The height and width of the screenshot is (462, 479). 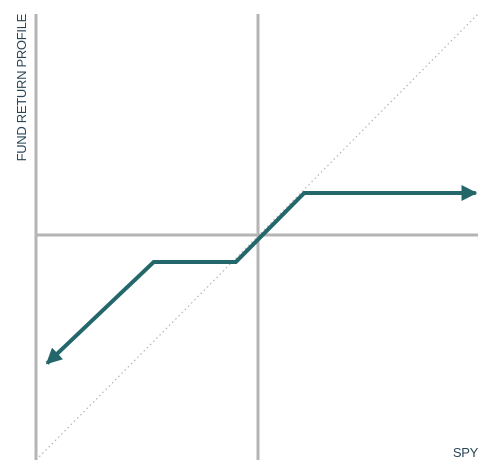 What do you see at coordinates (21, 87) in the screenshot?
I see `y-axis-title: FUND RETURN PROFILE` at bounding box center [21, 87].